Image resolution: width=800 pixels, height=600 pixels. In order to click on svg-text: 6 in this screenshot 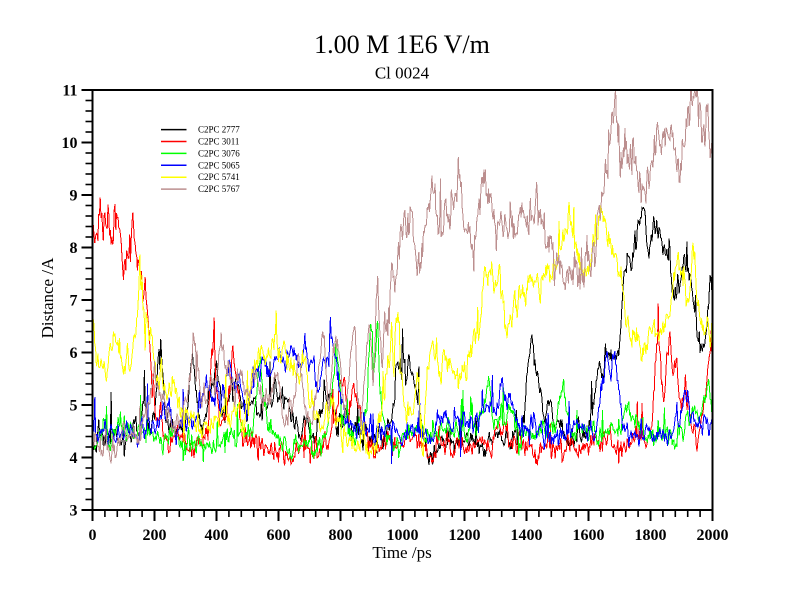, I will do `click(74, 353)`.